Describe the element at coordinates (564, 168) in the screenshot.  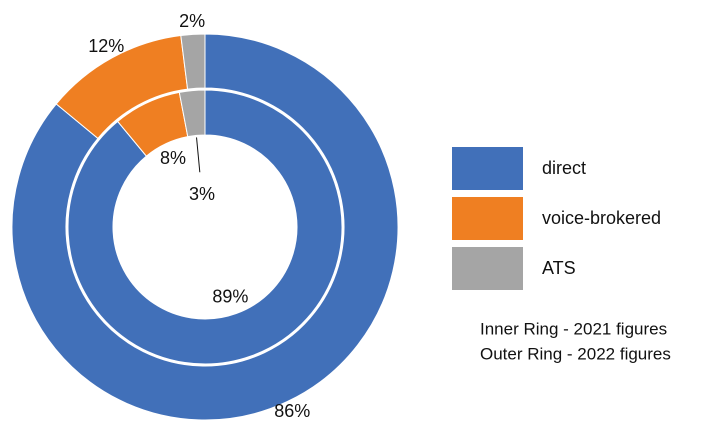
I see `legend-label: direct` at that location.